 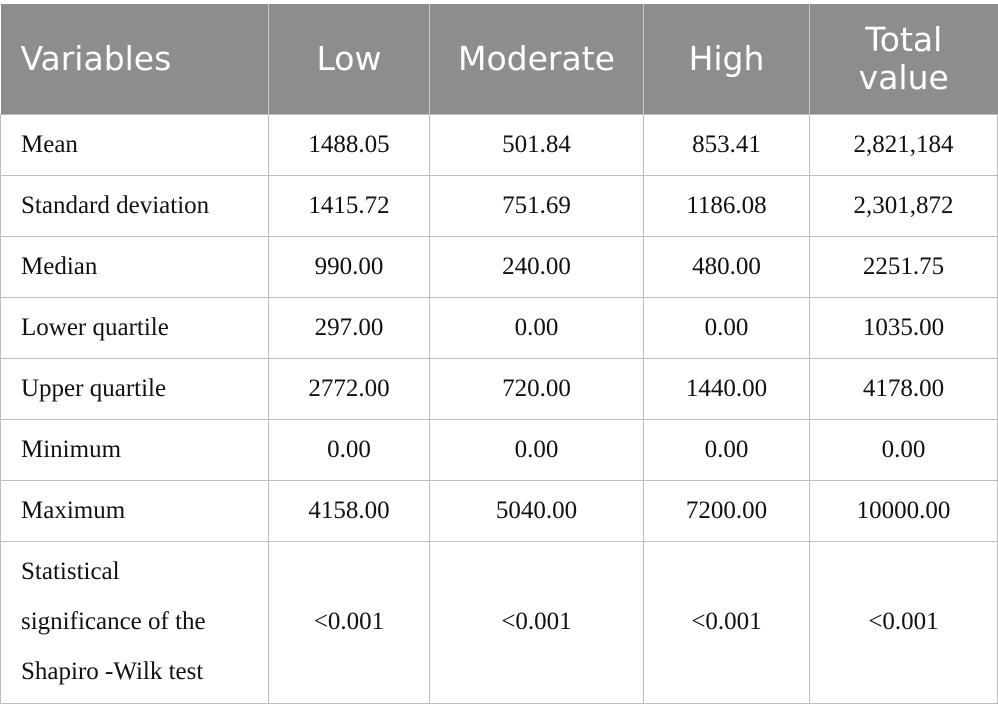 What do you see at coordinates (903, 59) in the screenshot?
I see `header-total-value: Total value` at bounding box center [903, 59].